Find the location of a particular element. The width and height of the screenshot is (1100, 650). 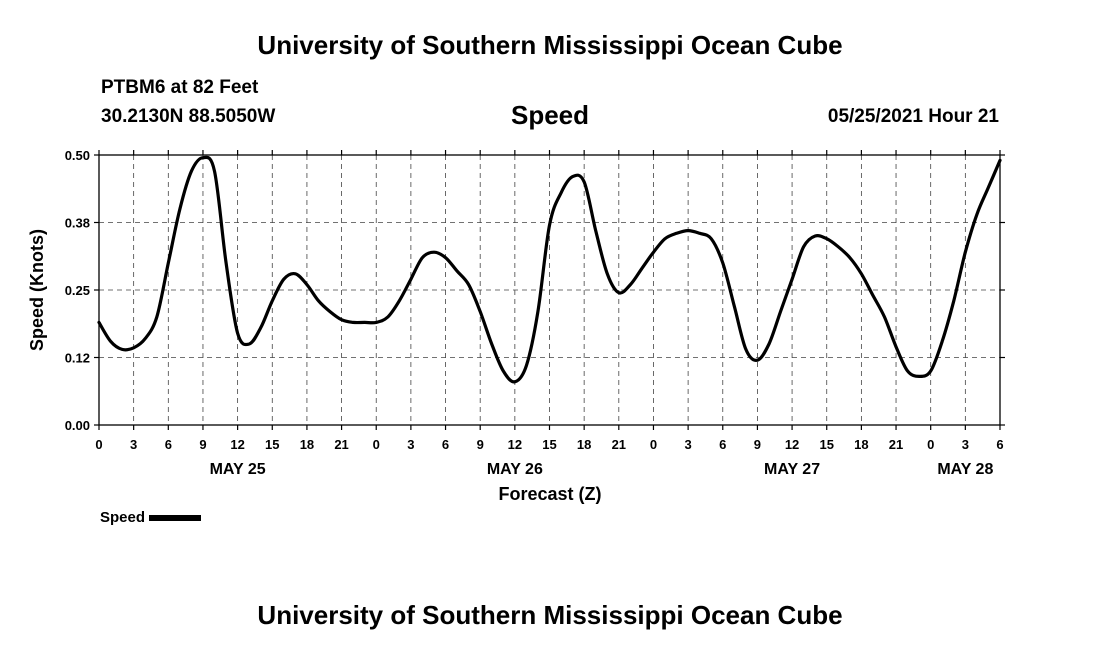

legend-label: Speed is located at coordinates (123, 517).